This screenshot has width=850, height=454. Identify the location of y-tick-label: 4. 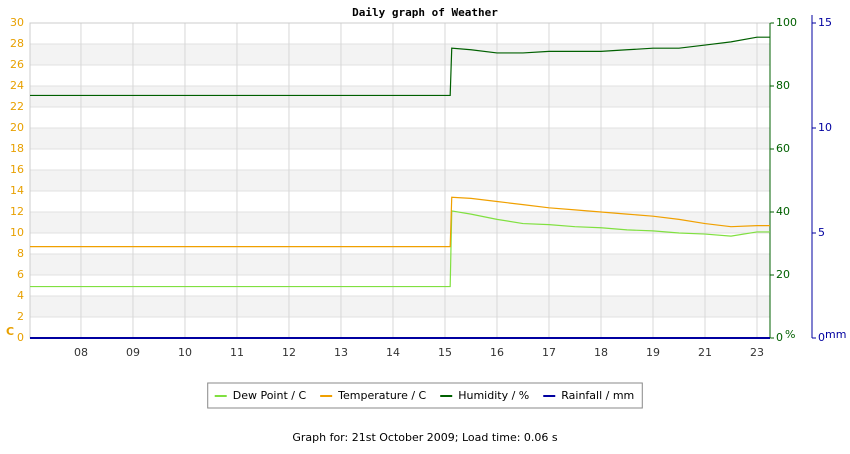
(20, 295).